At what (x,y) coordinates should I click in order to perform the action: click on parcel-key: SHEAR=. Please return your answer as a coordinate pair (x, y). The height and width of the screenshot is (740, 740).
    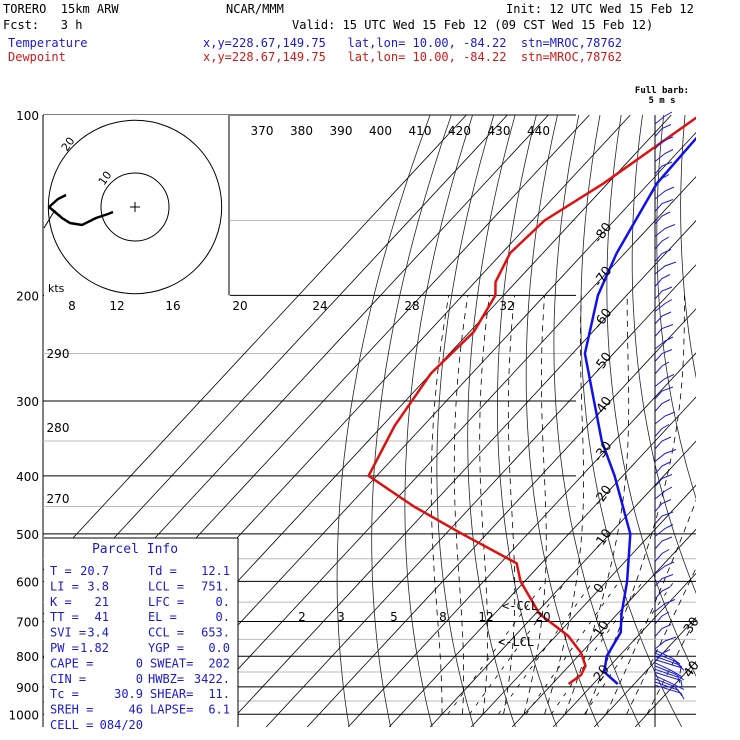
    Looking at the image, I should click on (171, 694).